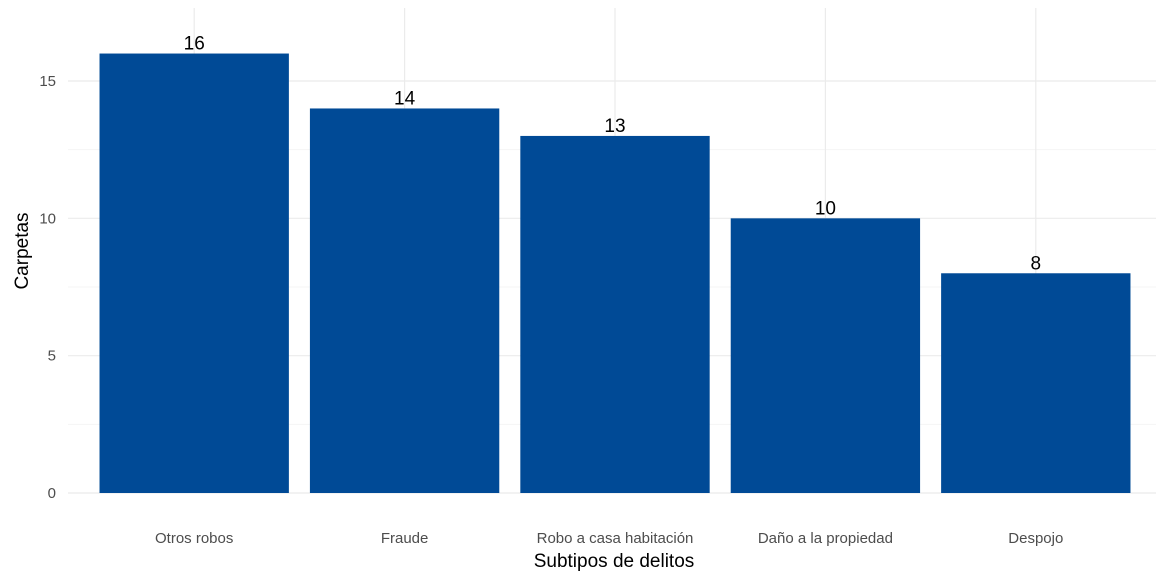 Image resolution: width=1156 pixels, height=576 pixels. Describe the element at coordinates (52, 356) in the screenshot. I see `y-tick-label: 5` at that location.